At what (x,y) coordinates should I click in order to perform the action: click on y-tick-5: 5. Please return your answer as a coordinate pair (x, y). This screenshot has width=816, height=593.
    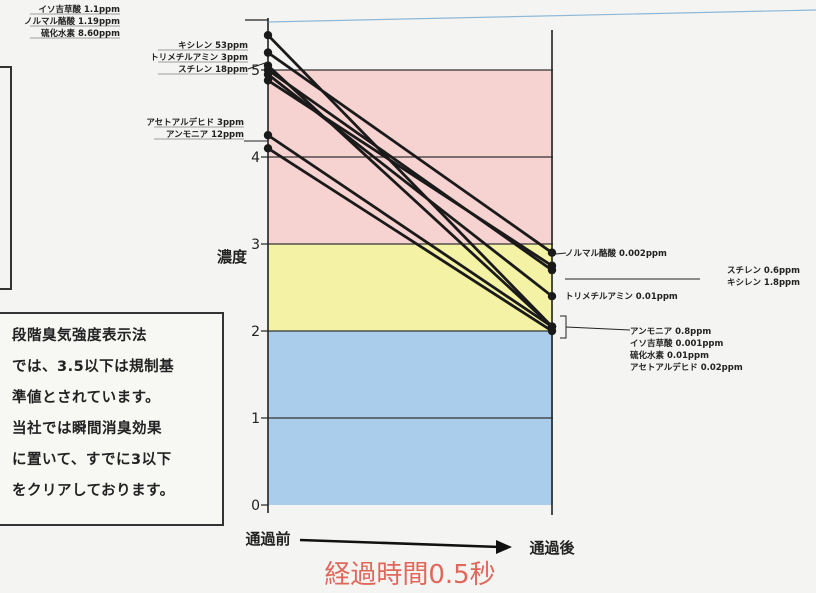
    Looking at the image, I should click on (255, 71).